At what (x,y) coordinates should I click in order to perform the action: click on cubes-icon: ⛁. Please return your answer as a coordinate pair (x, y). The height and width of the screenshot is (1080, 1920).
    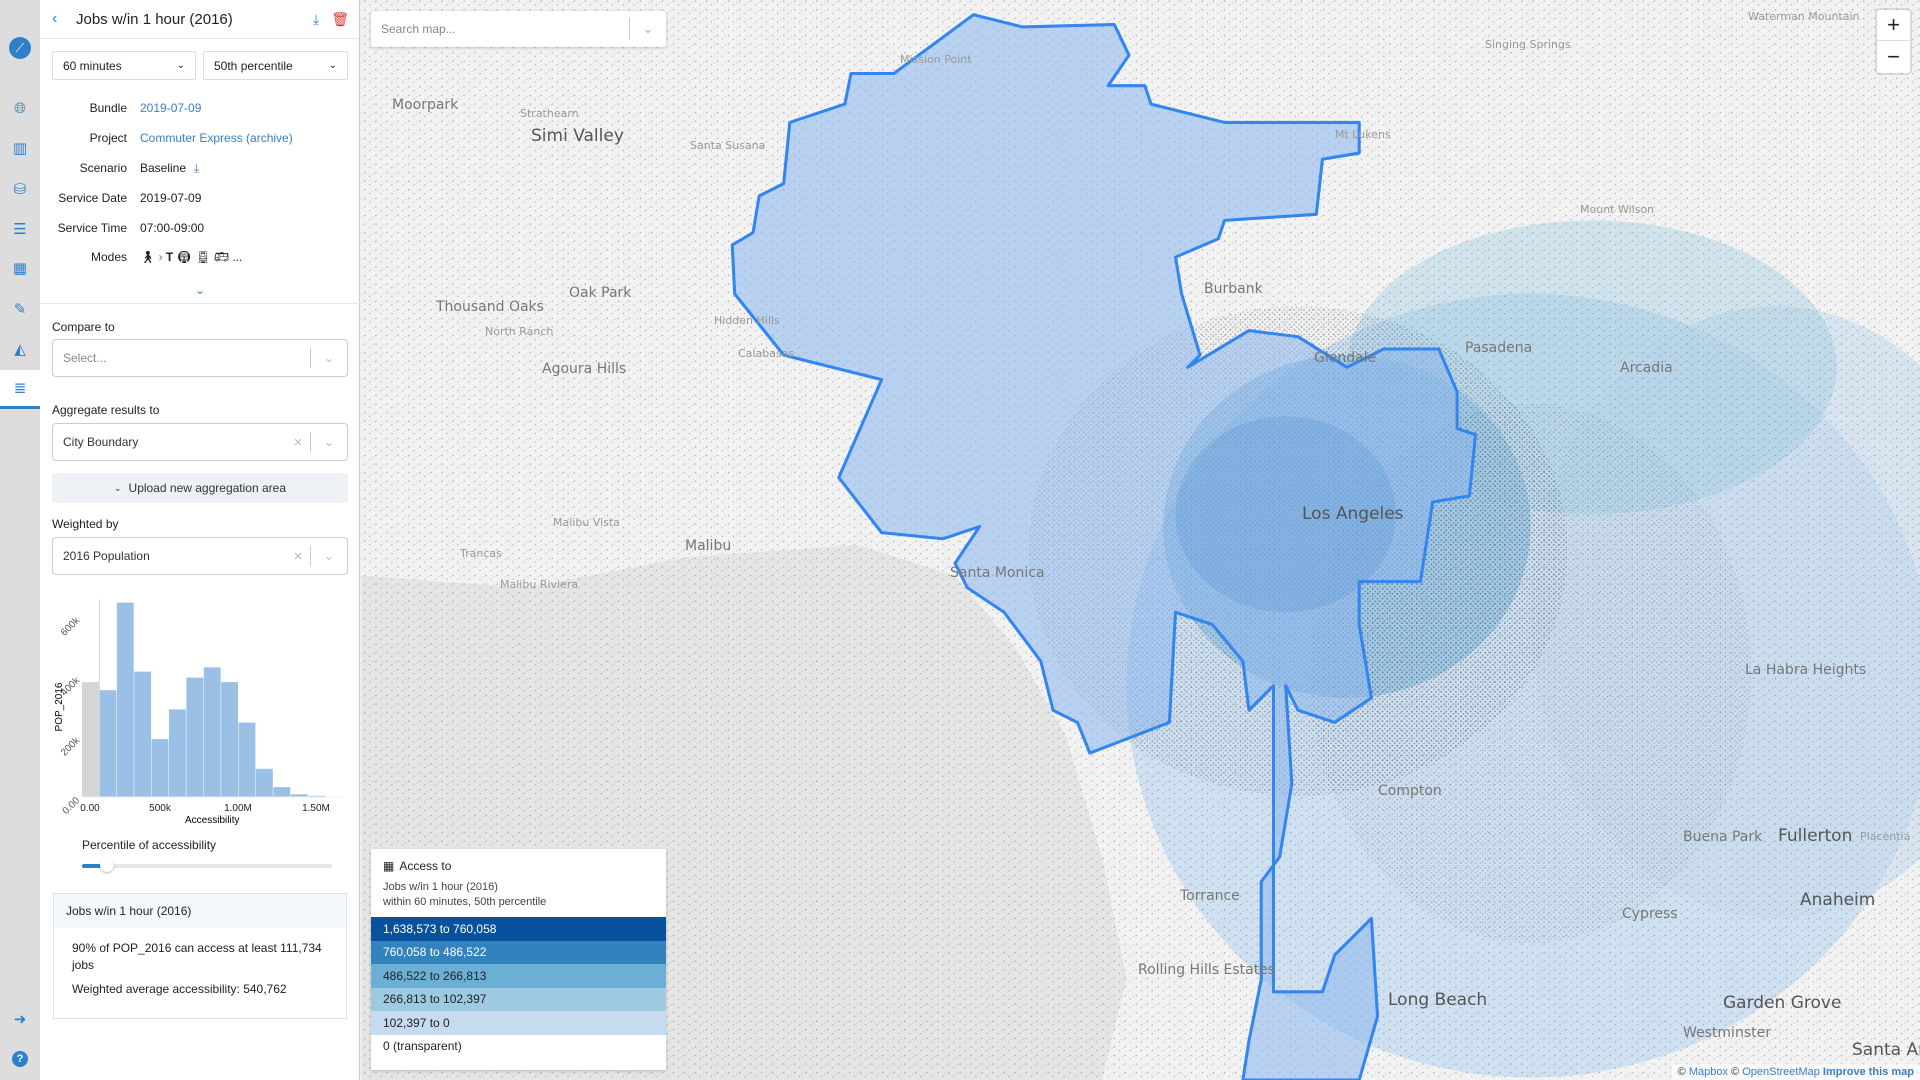
    Looking at the image, I should click on (20, 189).